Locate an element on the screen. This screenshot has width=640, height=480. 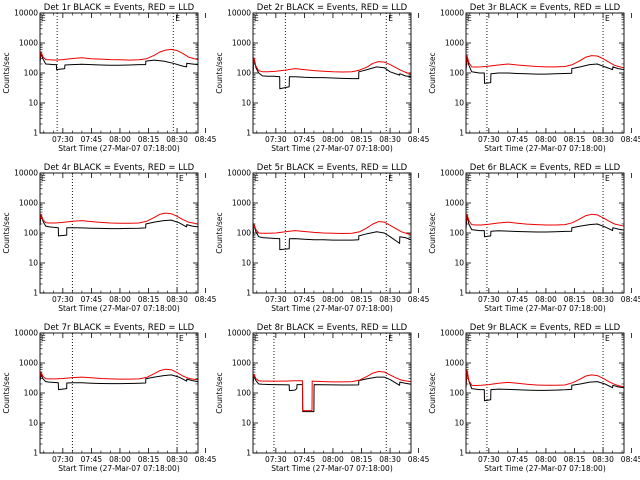
panel-title: Det 2r BLACK = Events, RED = LLD is located at coordinates (332, 8).